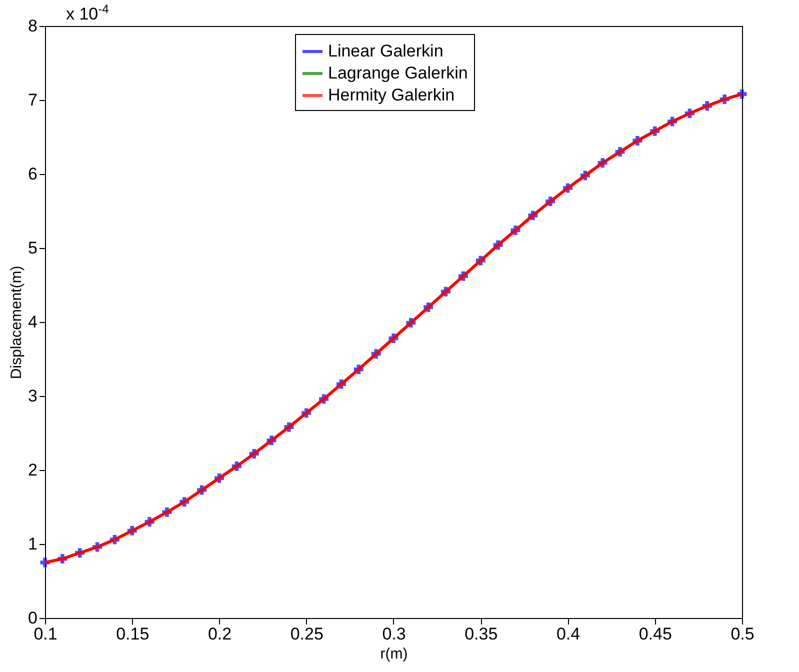 This screenshot has width=799, height=672. What do you see at coordinates (391, 95) in the screenshot?
I see `legend-label: Hermity Galerkin` at bounding box center [391, 95].